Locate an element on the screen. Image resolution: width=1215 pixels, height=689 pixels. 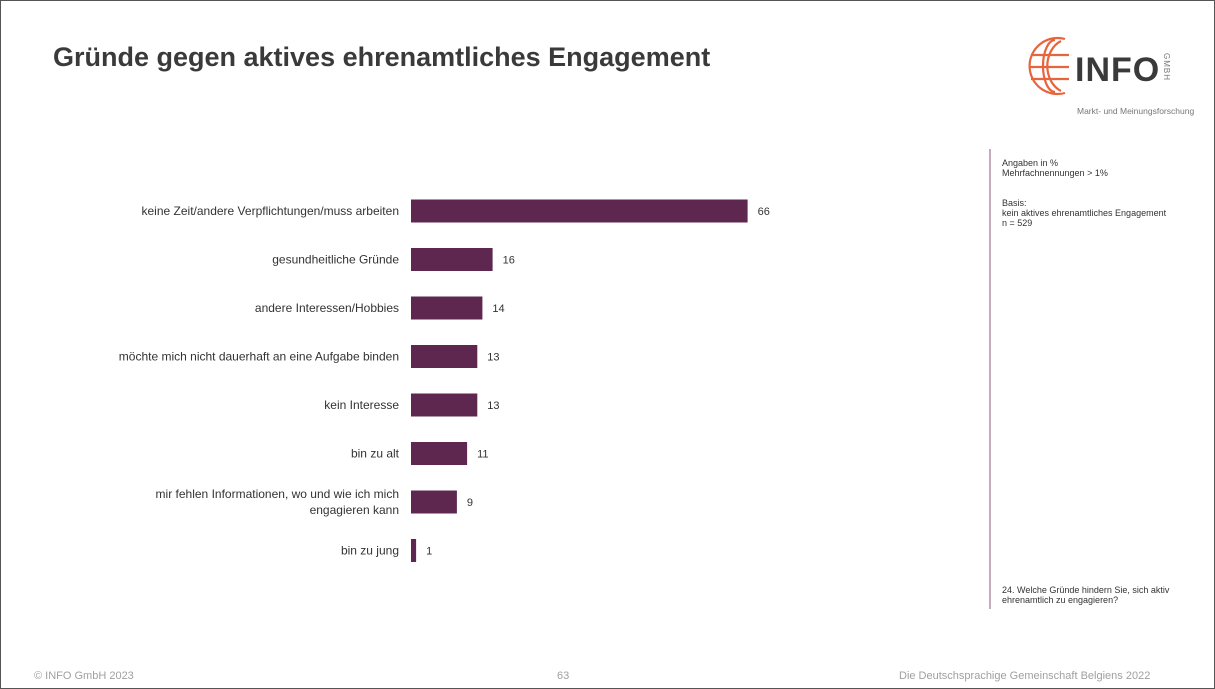
category-label: gesundheitliche Gründe is located at coordinates (335, 260).